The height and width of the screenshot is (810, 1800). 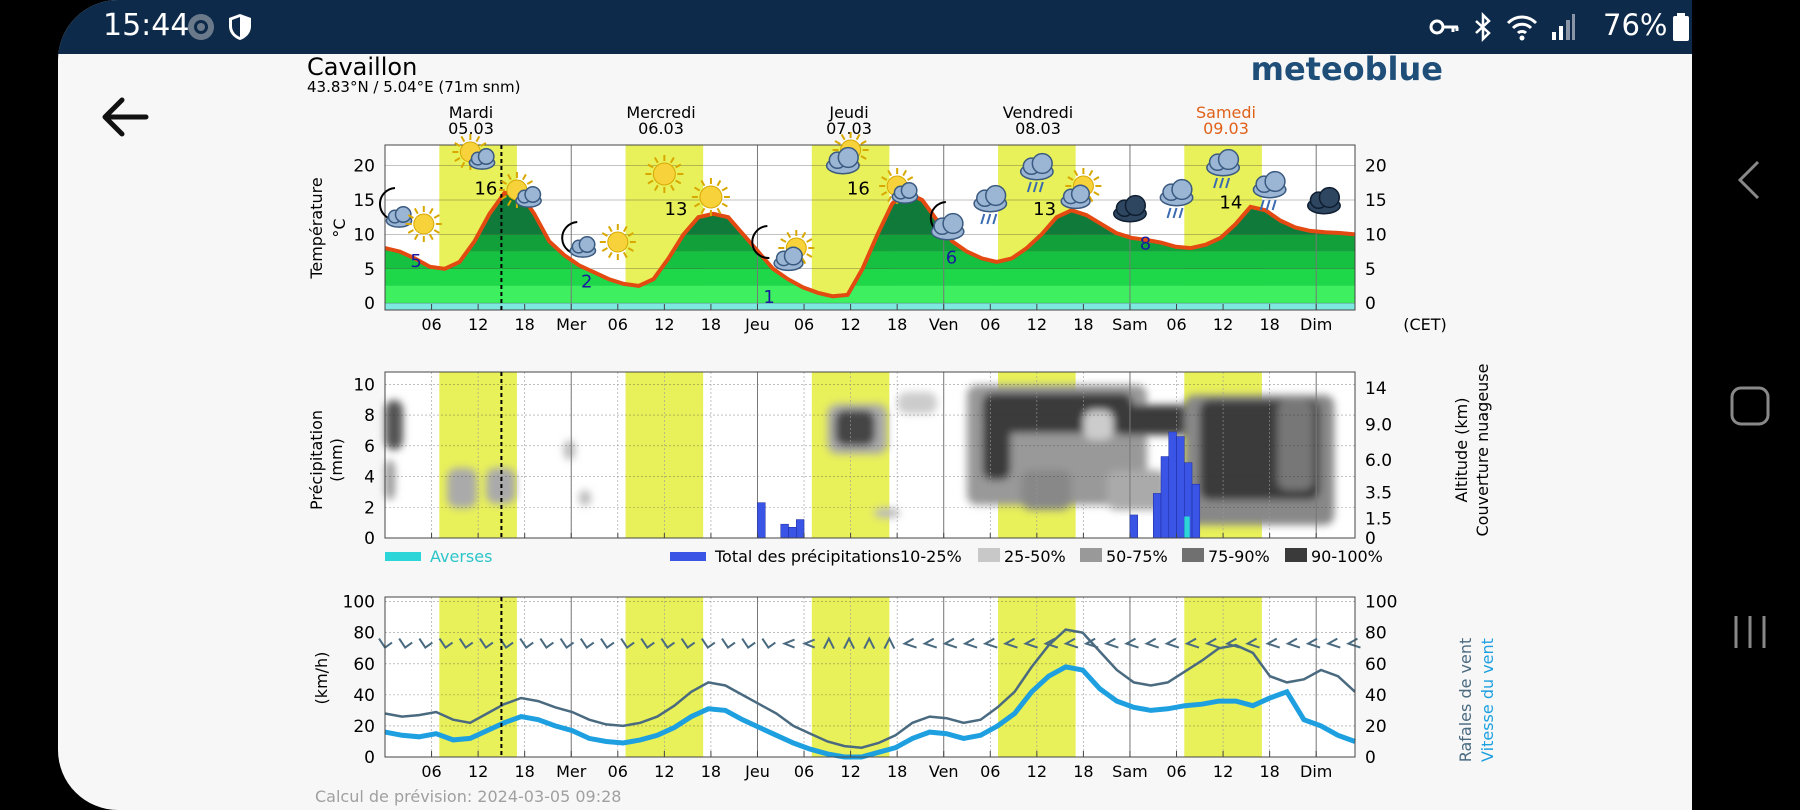 I want to click on nav-home-icon, so click(x=1750, y=406).